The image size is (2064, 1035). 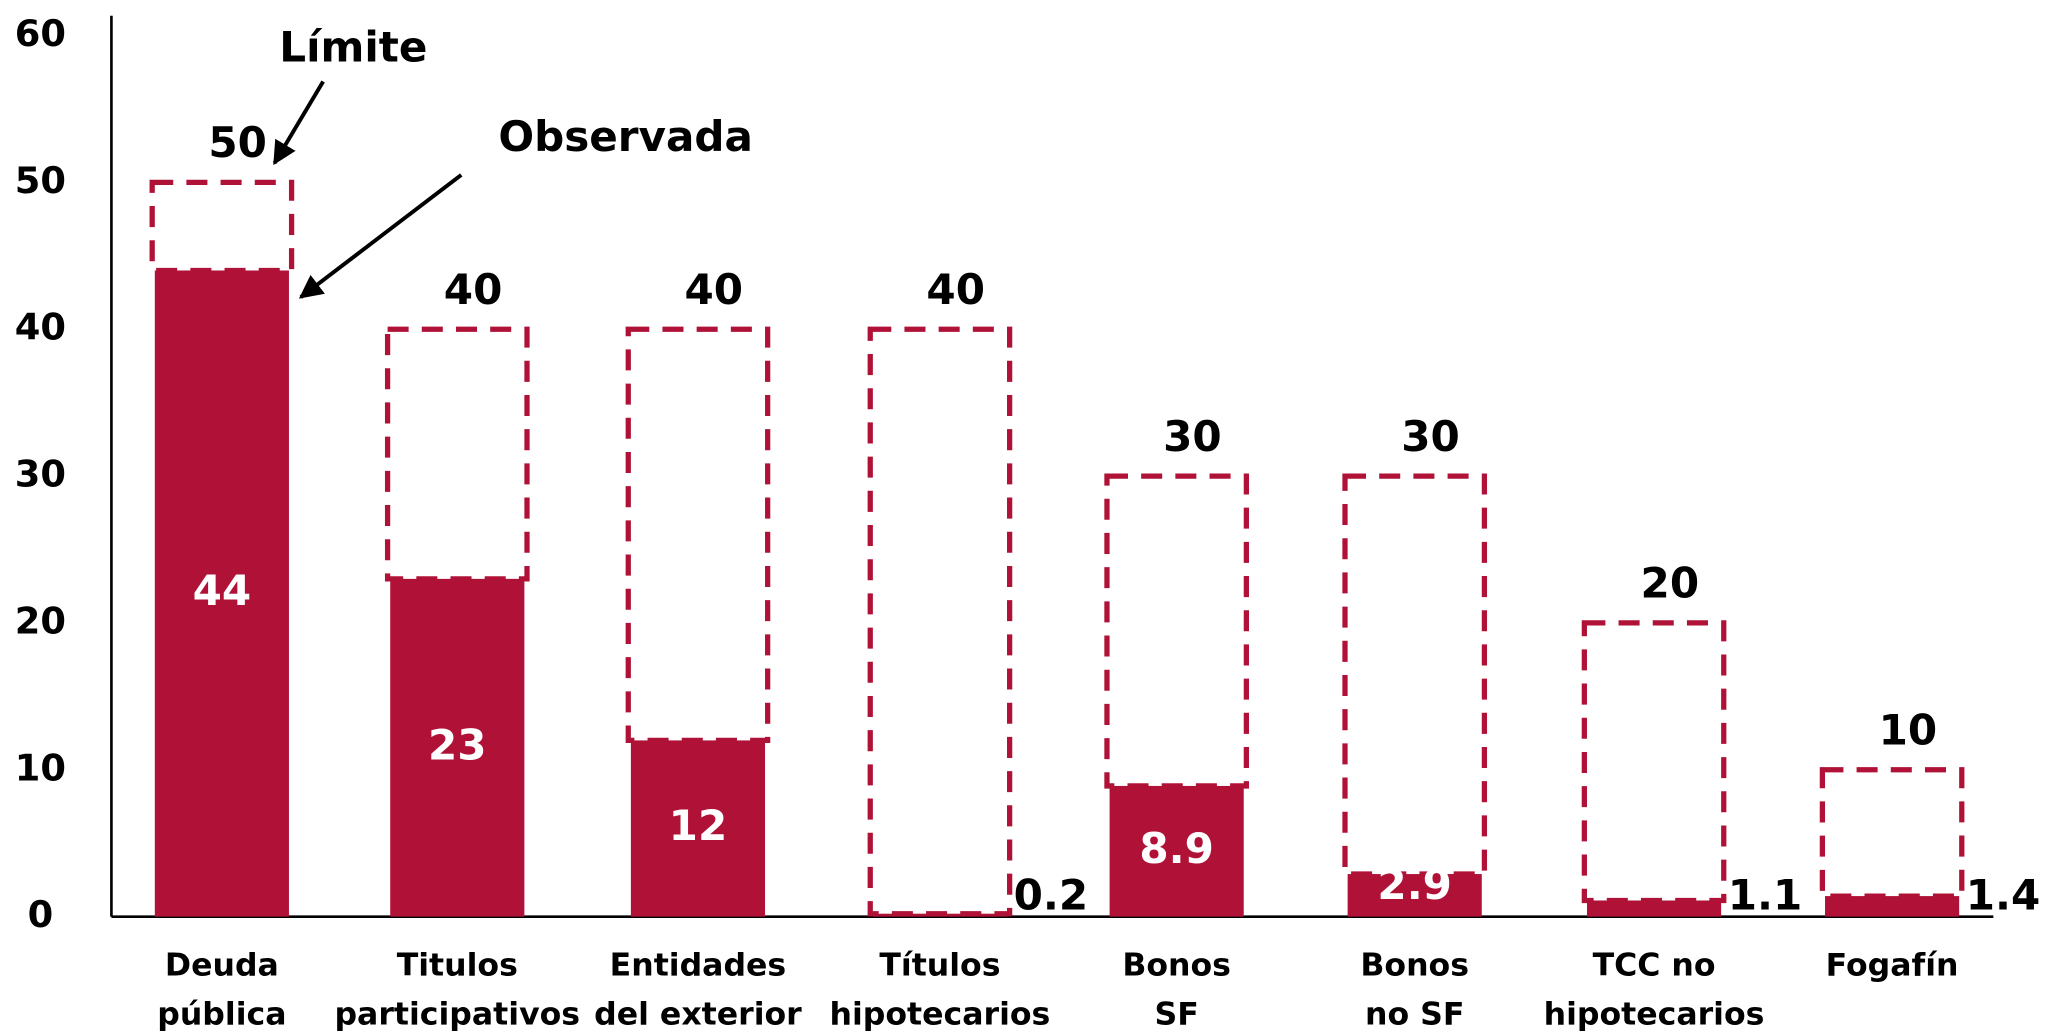 I want to click on x-tick-label: participativos, so click(x=457, y=1014).